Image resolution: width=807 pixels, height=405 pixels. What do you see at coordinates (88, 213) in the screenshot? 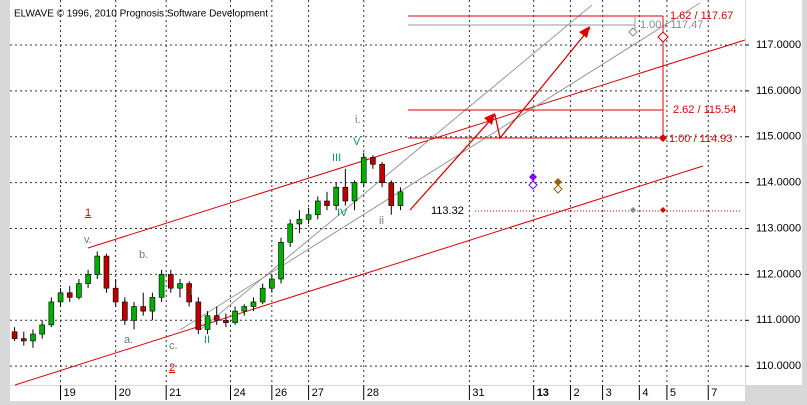
I see `annotation: 1` at bounding box center [88, 213].